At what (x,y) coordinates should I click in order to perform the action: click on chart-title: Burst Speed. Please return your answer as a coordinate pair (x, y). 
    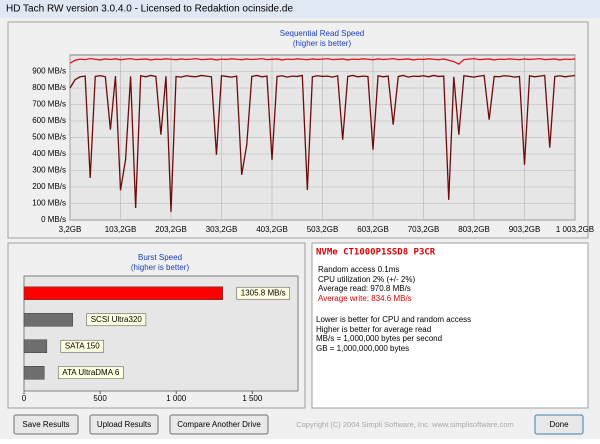
    Looking at the image, I should click on (160, 257).